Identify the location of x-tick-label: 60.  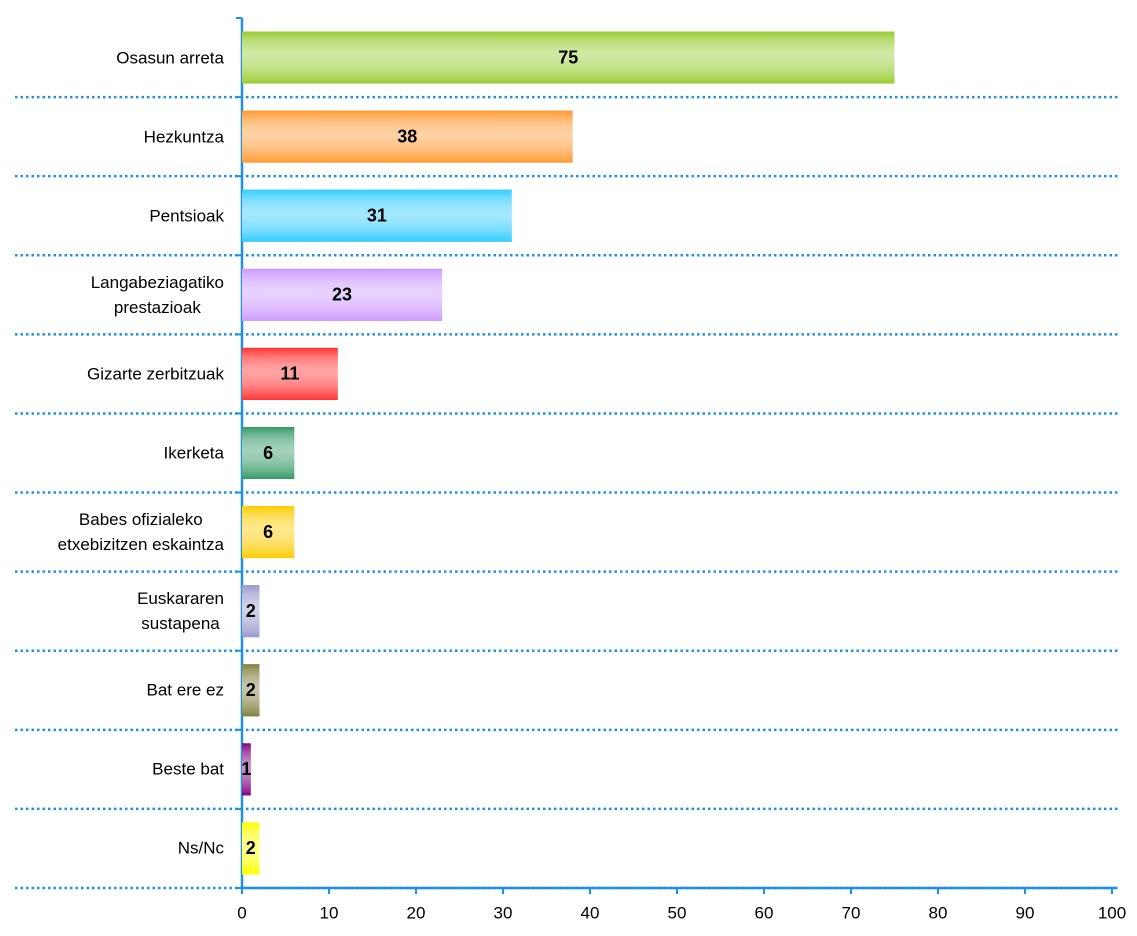
(764, 912).